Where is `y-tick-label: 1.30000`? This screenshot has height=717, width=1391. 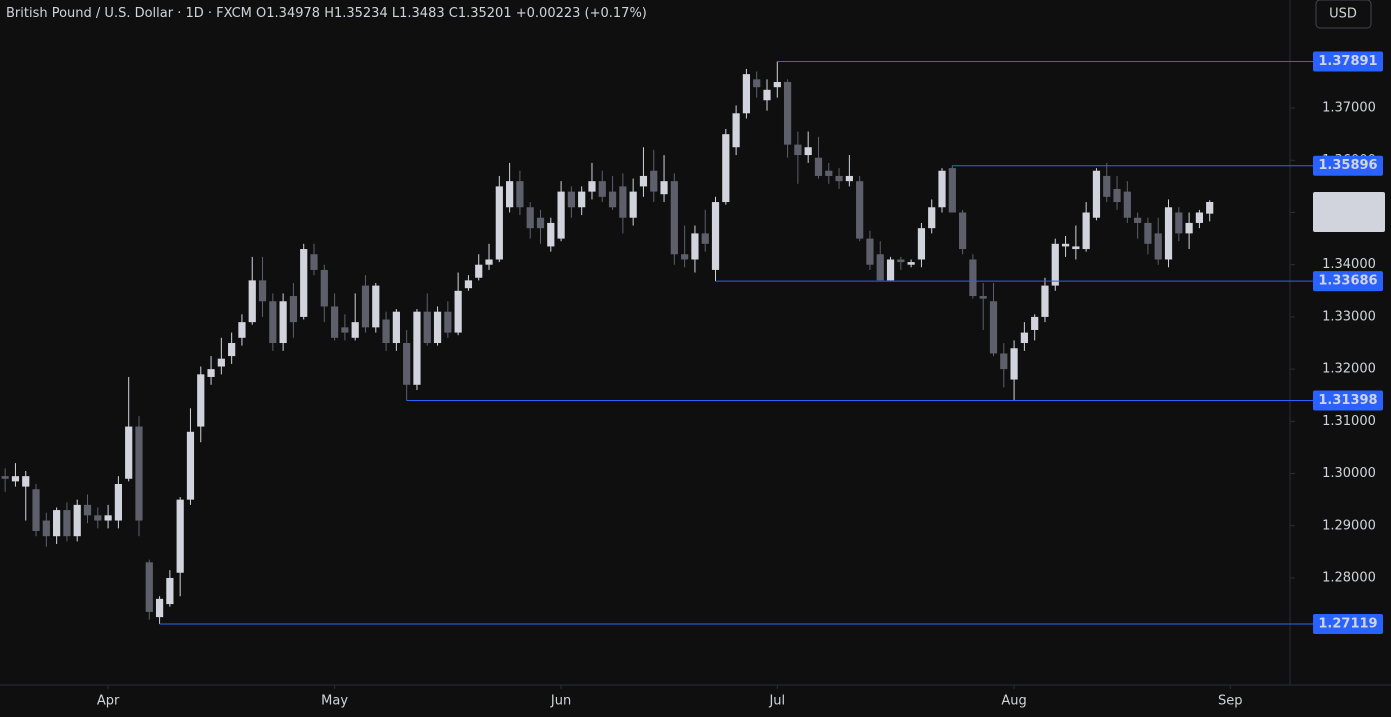 y-tick-label: 1.30000 is located at coordinates (1349, 473).